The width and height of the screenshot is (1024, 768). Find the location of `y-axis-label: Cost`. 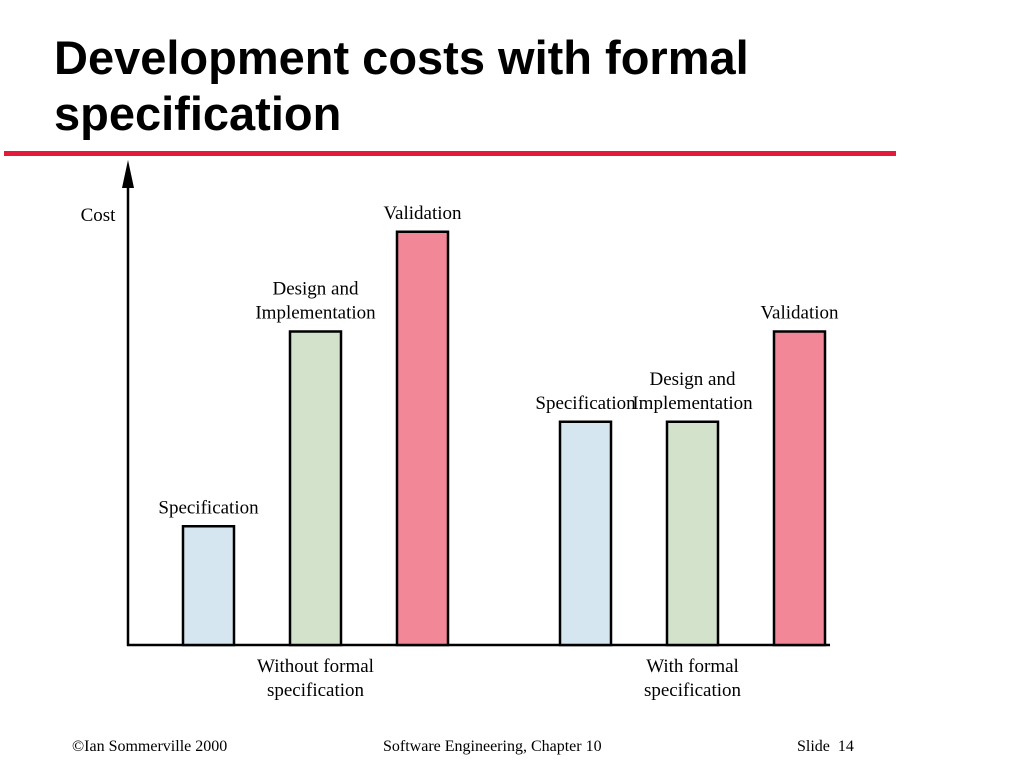

y-axis-label: Cost is located at coordinates (99, 215).